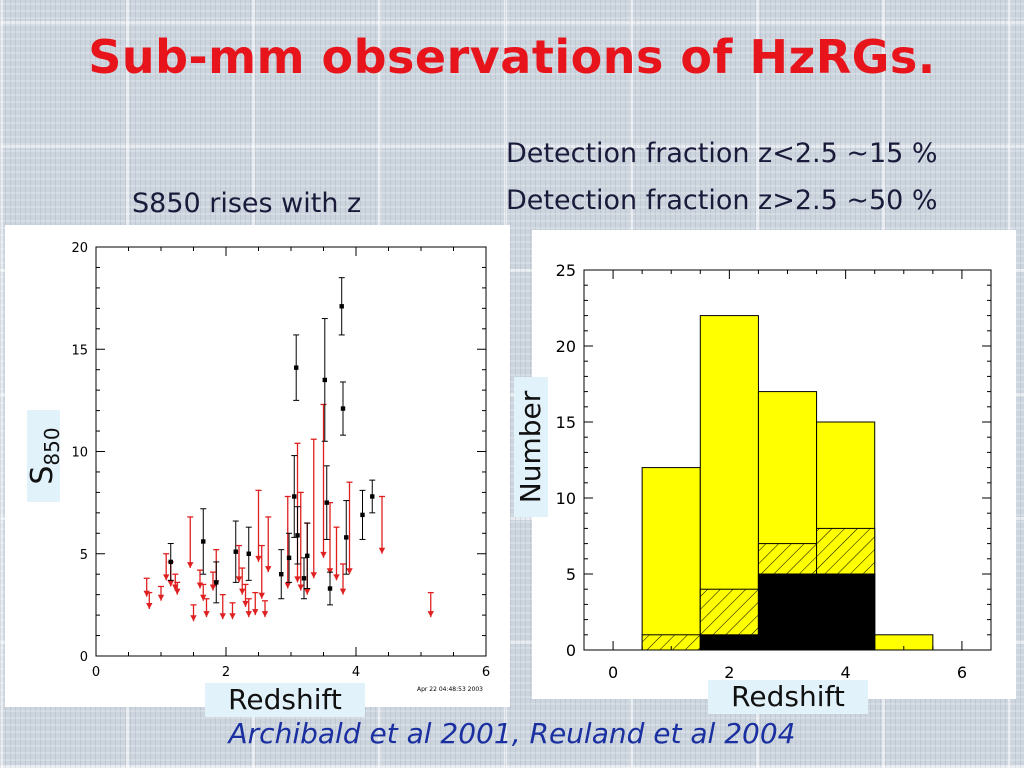 Image resolution: width=1024 pixels, height=768 pixels. What do you see at coordinates (566, 270) in the screenshot?
I see `histogram-ytick-label: 25` at bounding box center [566, 270].